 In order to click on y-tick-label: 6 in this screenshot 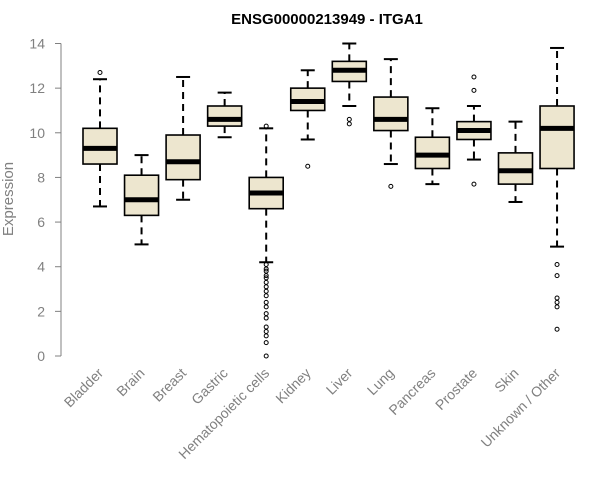, I will do `click(41, 222)`.